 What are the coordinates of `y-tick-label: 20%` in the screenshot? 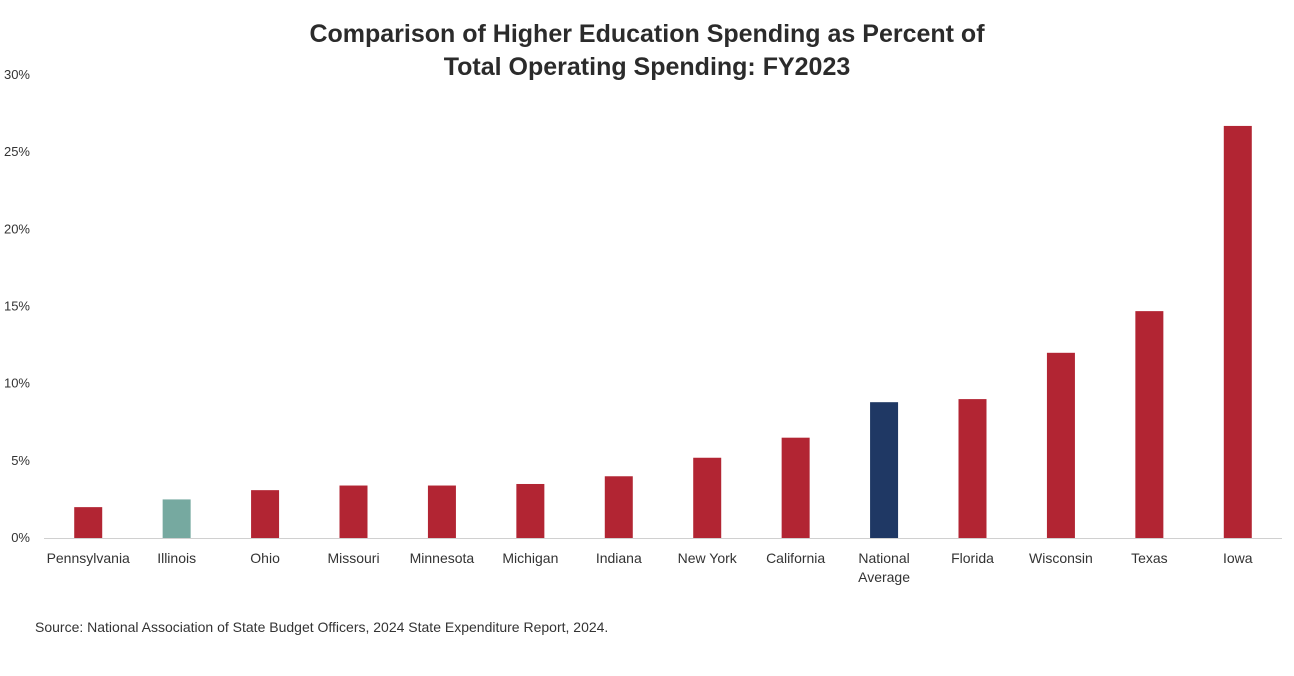 It's located at (17, 228).